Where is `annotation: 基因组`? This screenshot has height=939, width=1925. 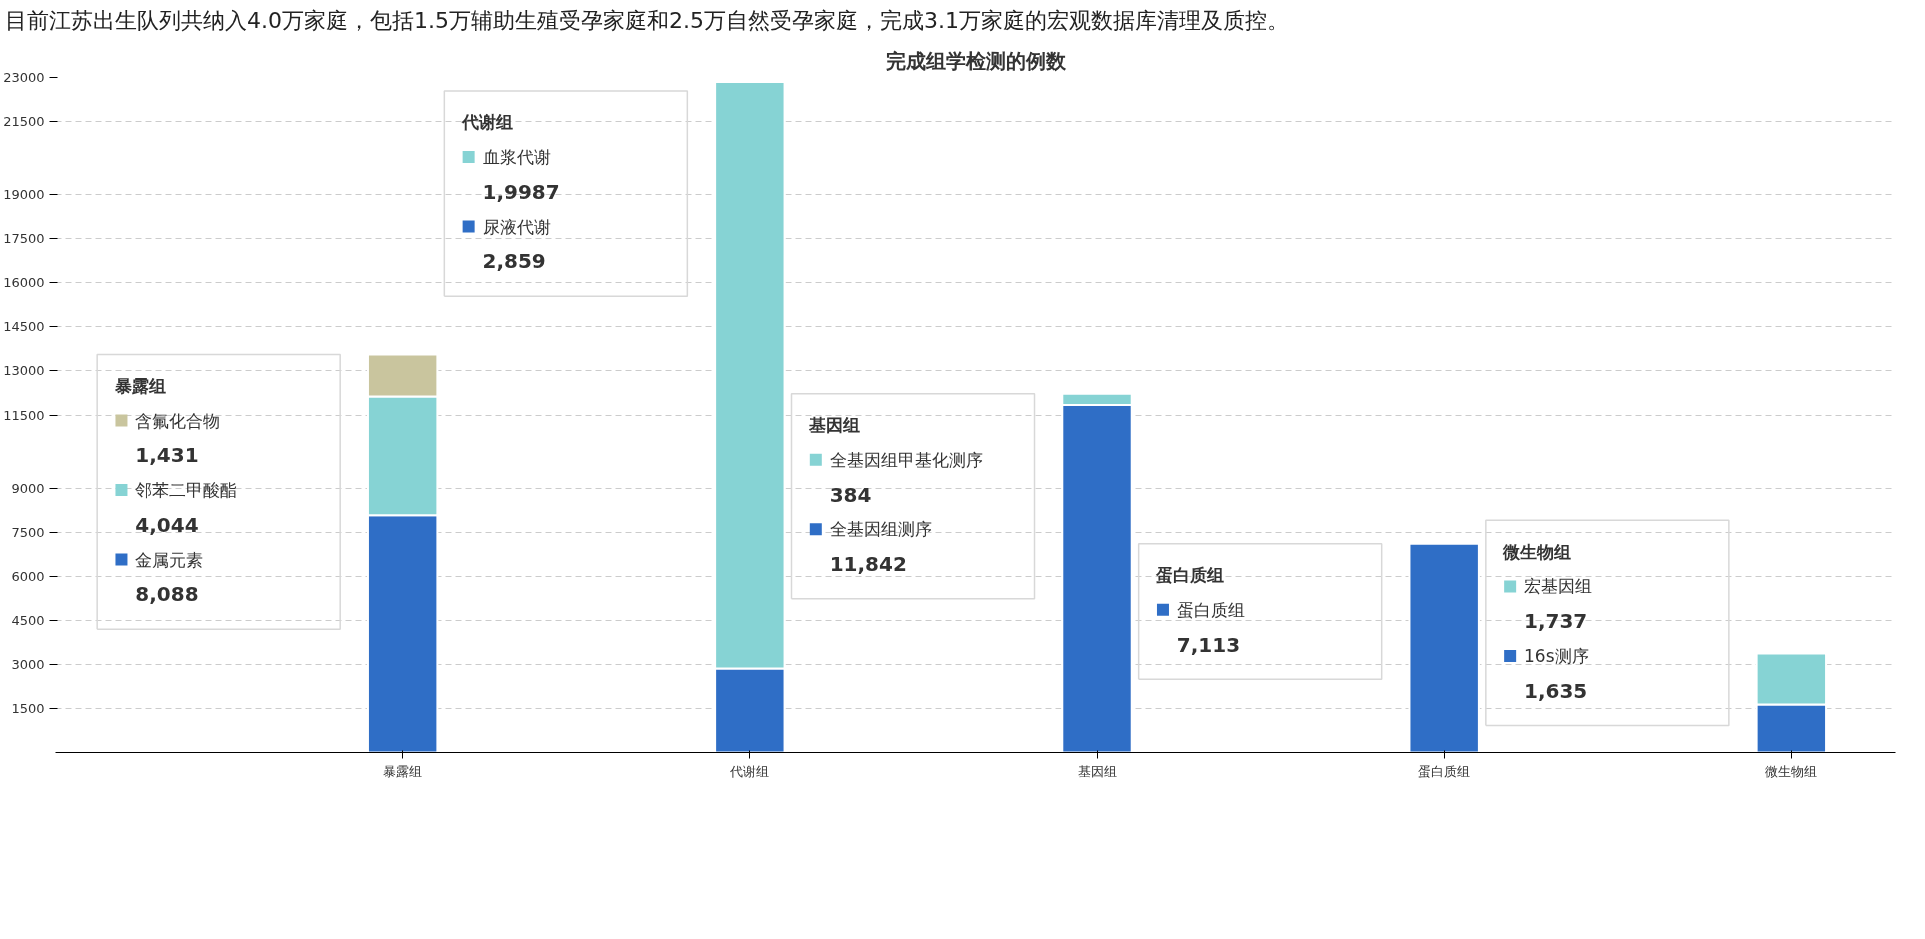
annotation: 基因组 is located at coordinates (833, 425).